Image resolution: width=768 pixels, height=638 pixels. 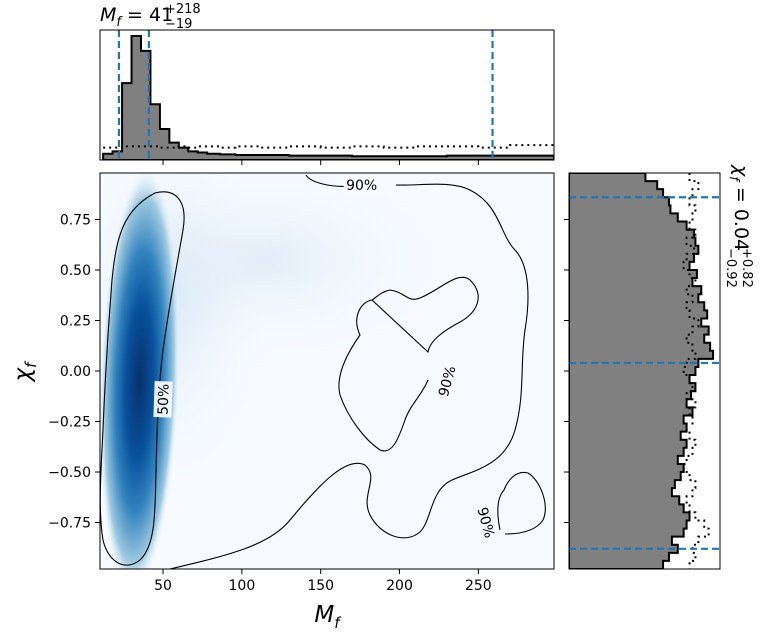 What do you see at coordinates (183, 9) in the screenshot?
I see `mf-title-plus: +218` at bounding box center [183, 9].